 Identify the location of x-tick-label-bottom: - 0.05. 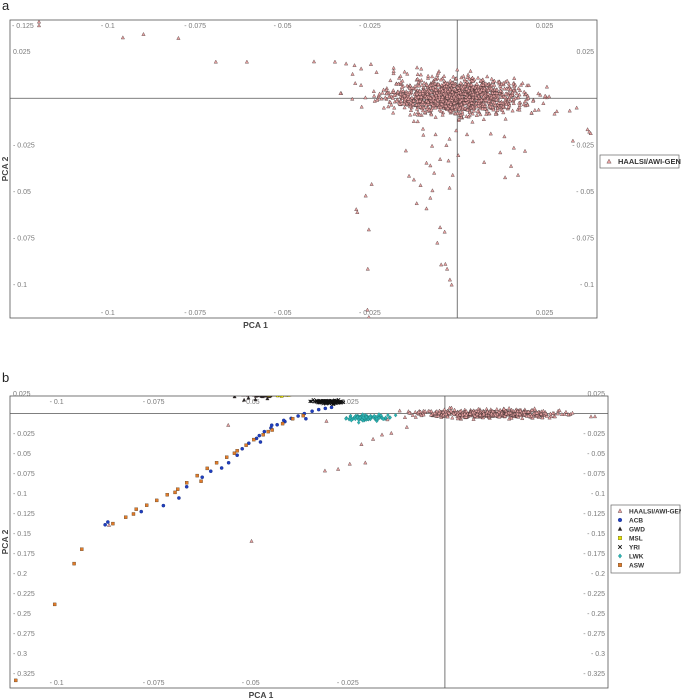
(251, 683).